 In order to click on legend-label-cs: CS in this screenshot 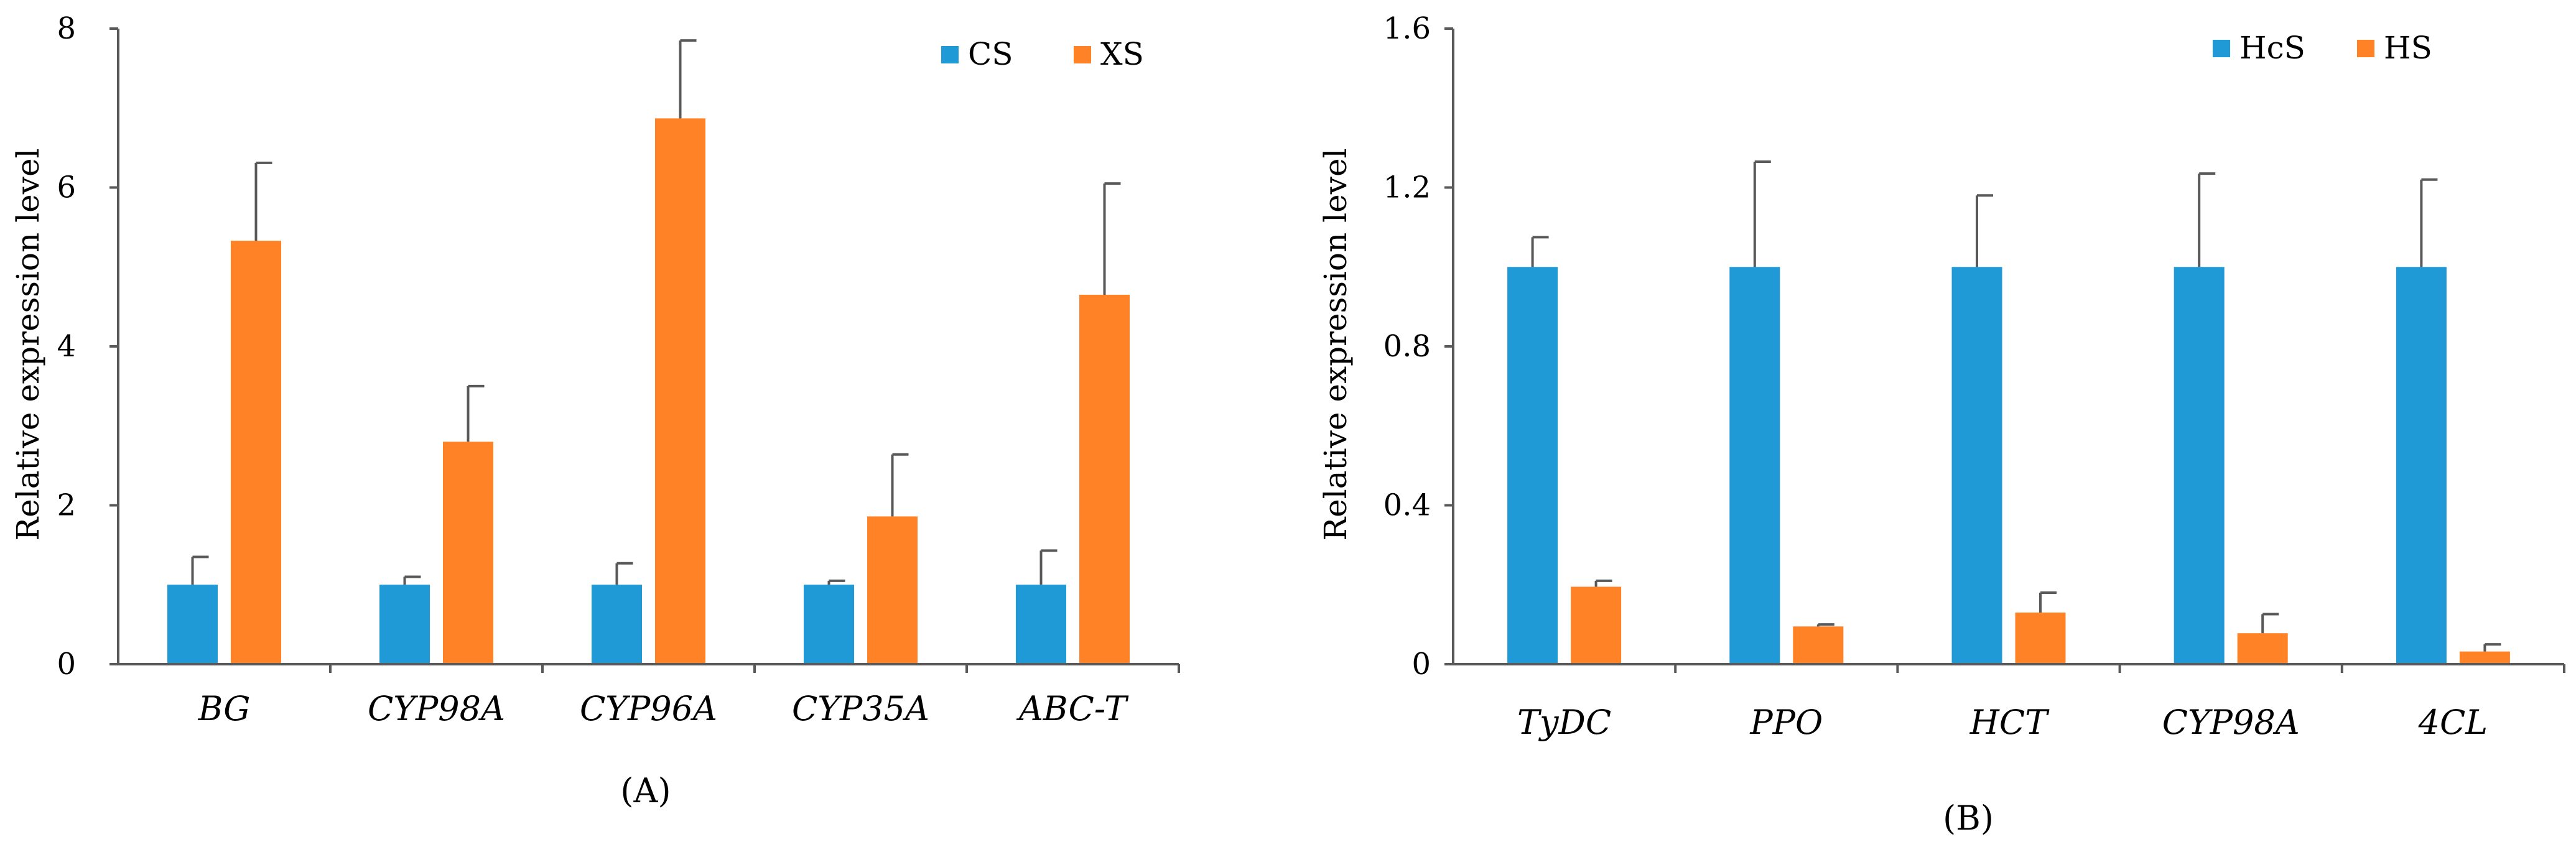, I will do `click(990, 54)`.